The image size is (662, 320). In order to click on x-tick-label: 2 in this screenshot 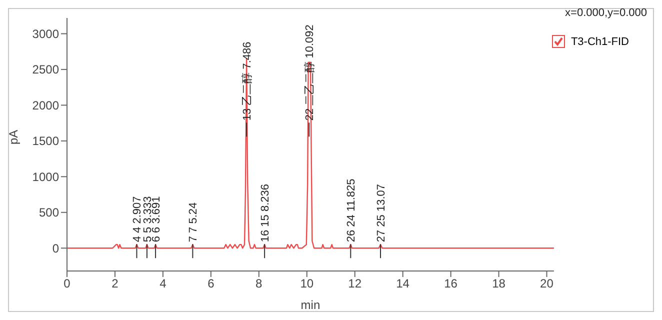, I will do `click(115, 283)`.